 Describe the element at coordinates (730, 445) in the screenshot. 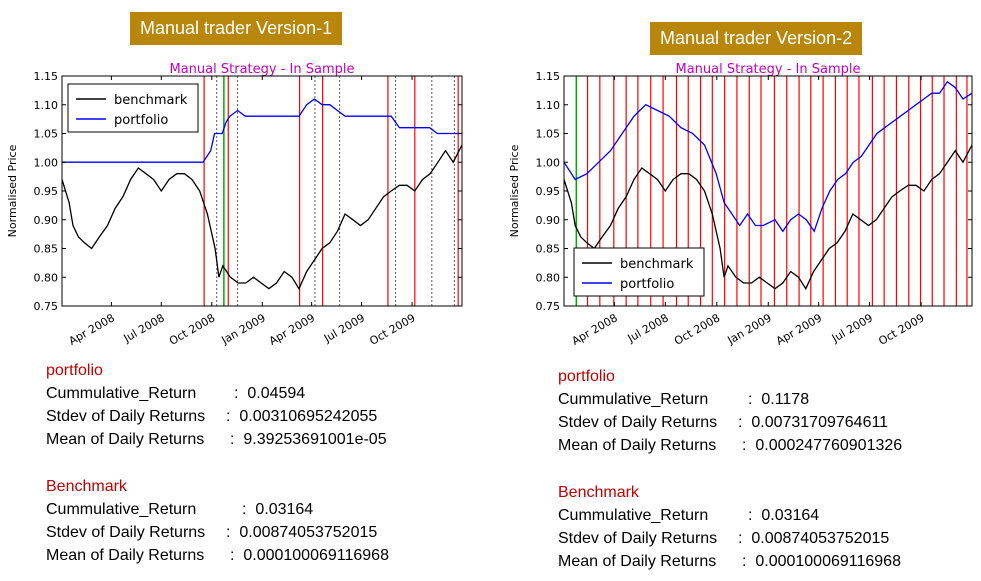

I see `stat-row: Mean of Daily Returns: 0.000247760901326` at that location.